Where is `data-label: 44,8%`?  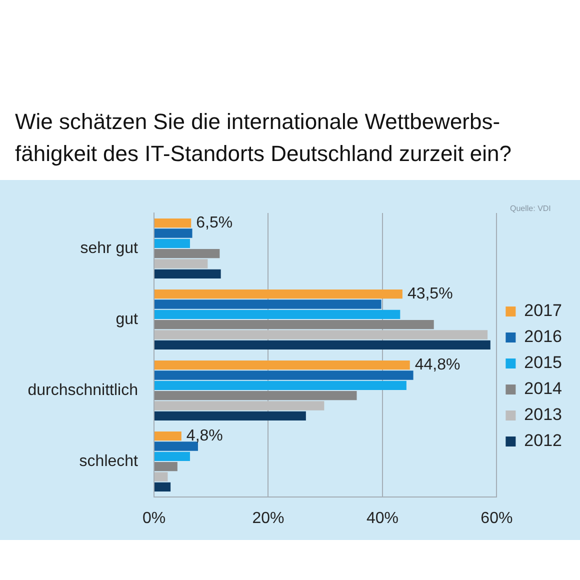
data-label: 44,8% is located at coordinates (437, 365).